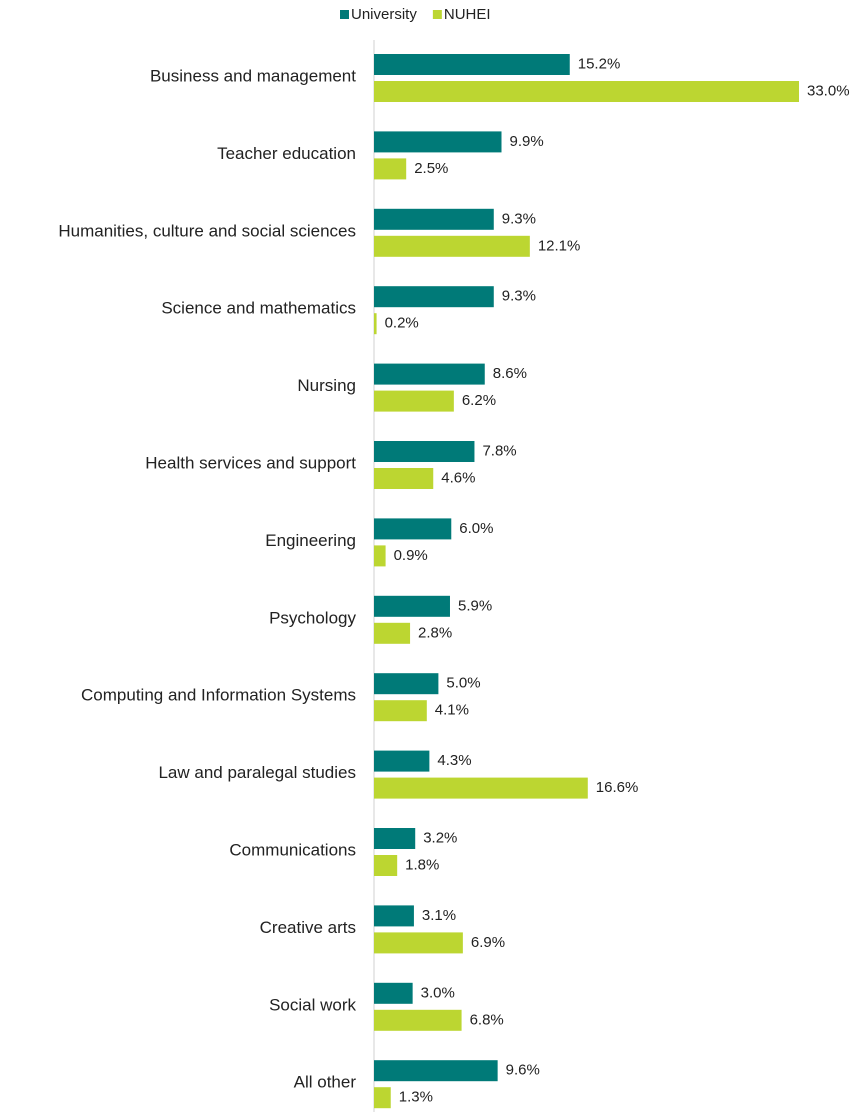  I want to click on category-label: Science and mathematics, so click(258, 308).